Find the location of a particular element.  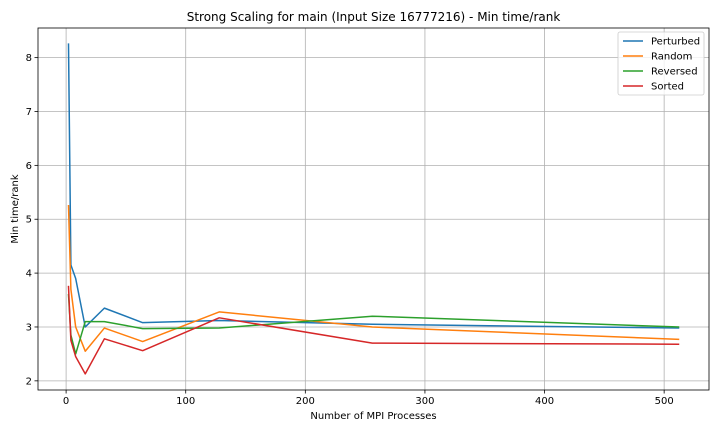

legend-label-perturbed: Perturbed is located at coordinates (675, 42).